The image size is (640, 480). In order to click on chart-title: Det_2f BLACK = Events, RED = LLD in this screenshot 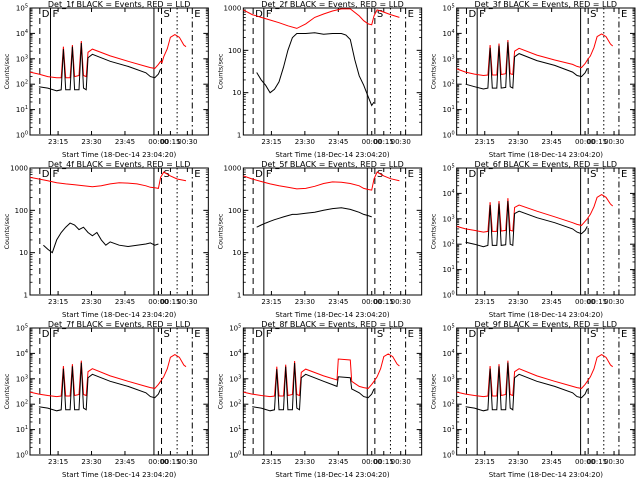, I will do `click(332, 4)`.